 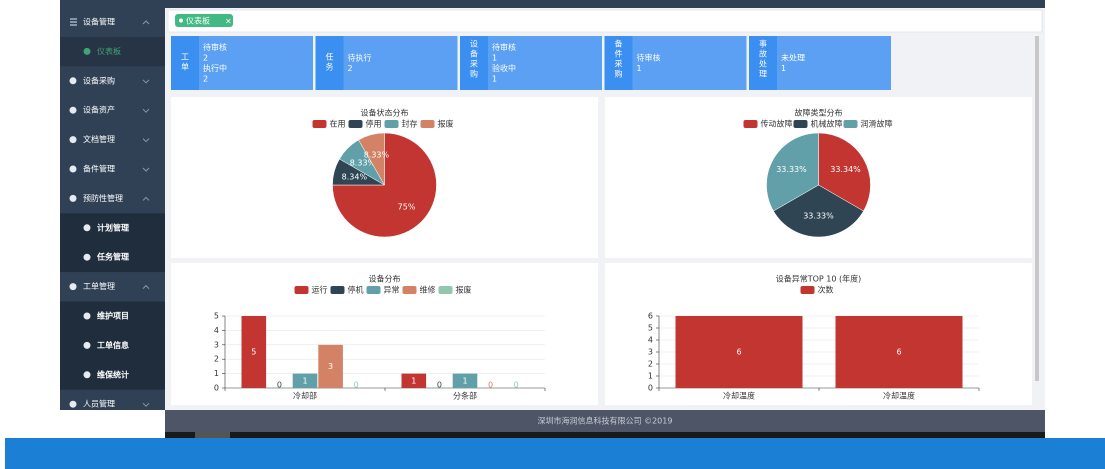 What do you see at coordinates (216, 388) in the screenshot?
I see `y-tick-label: 0` at bounding box center [216, 388].